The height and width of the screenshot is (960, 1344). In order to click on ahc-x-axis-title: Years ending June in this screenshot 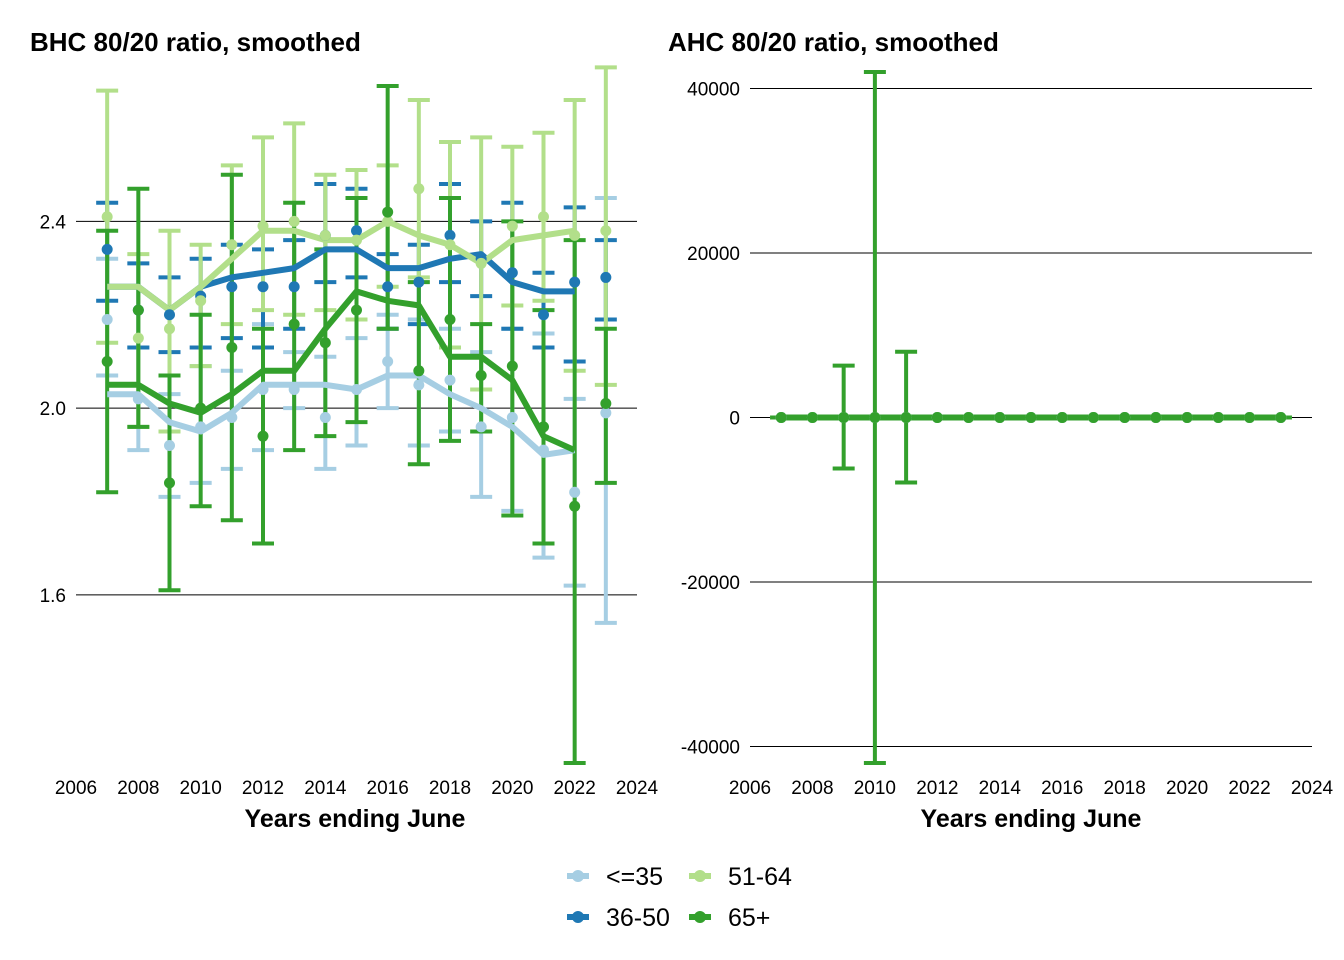, I will do `click(1031, 819)`.